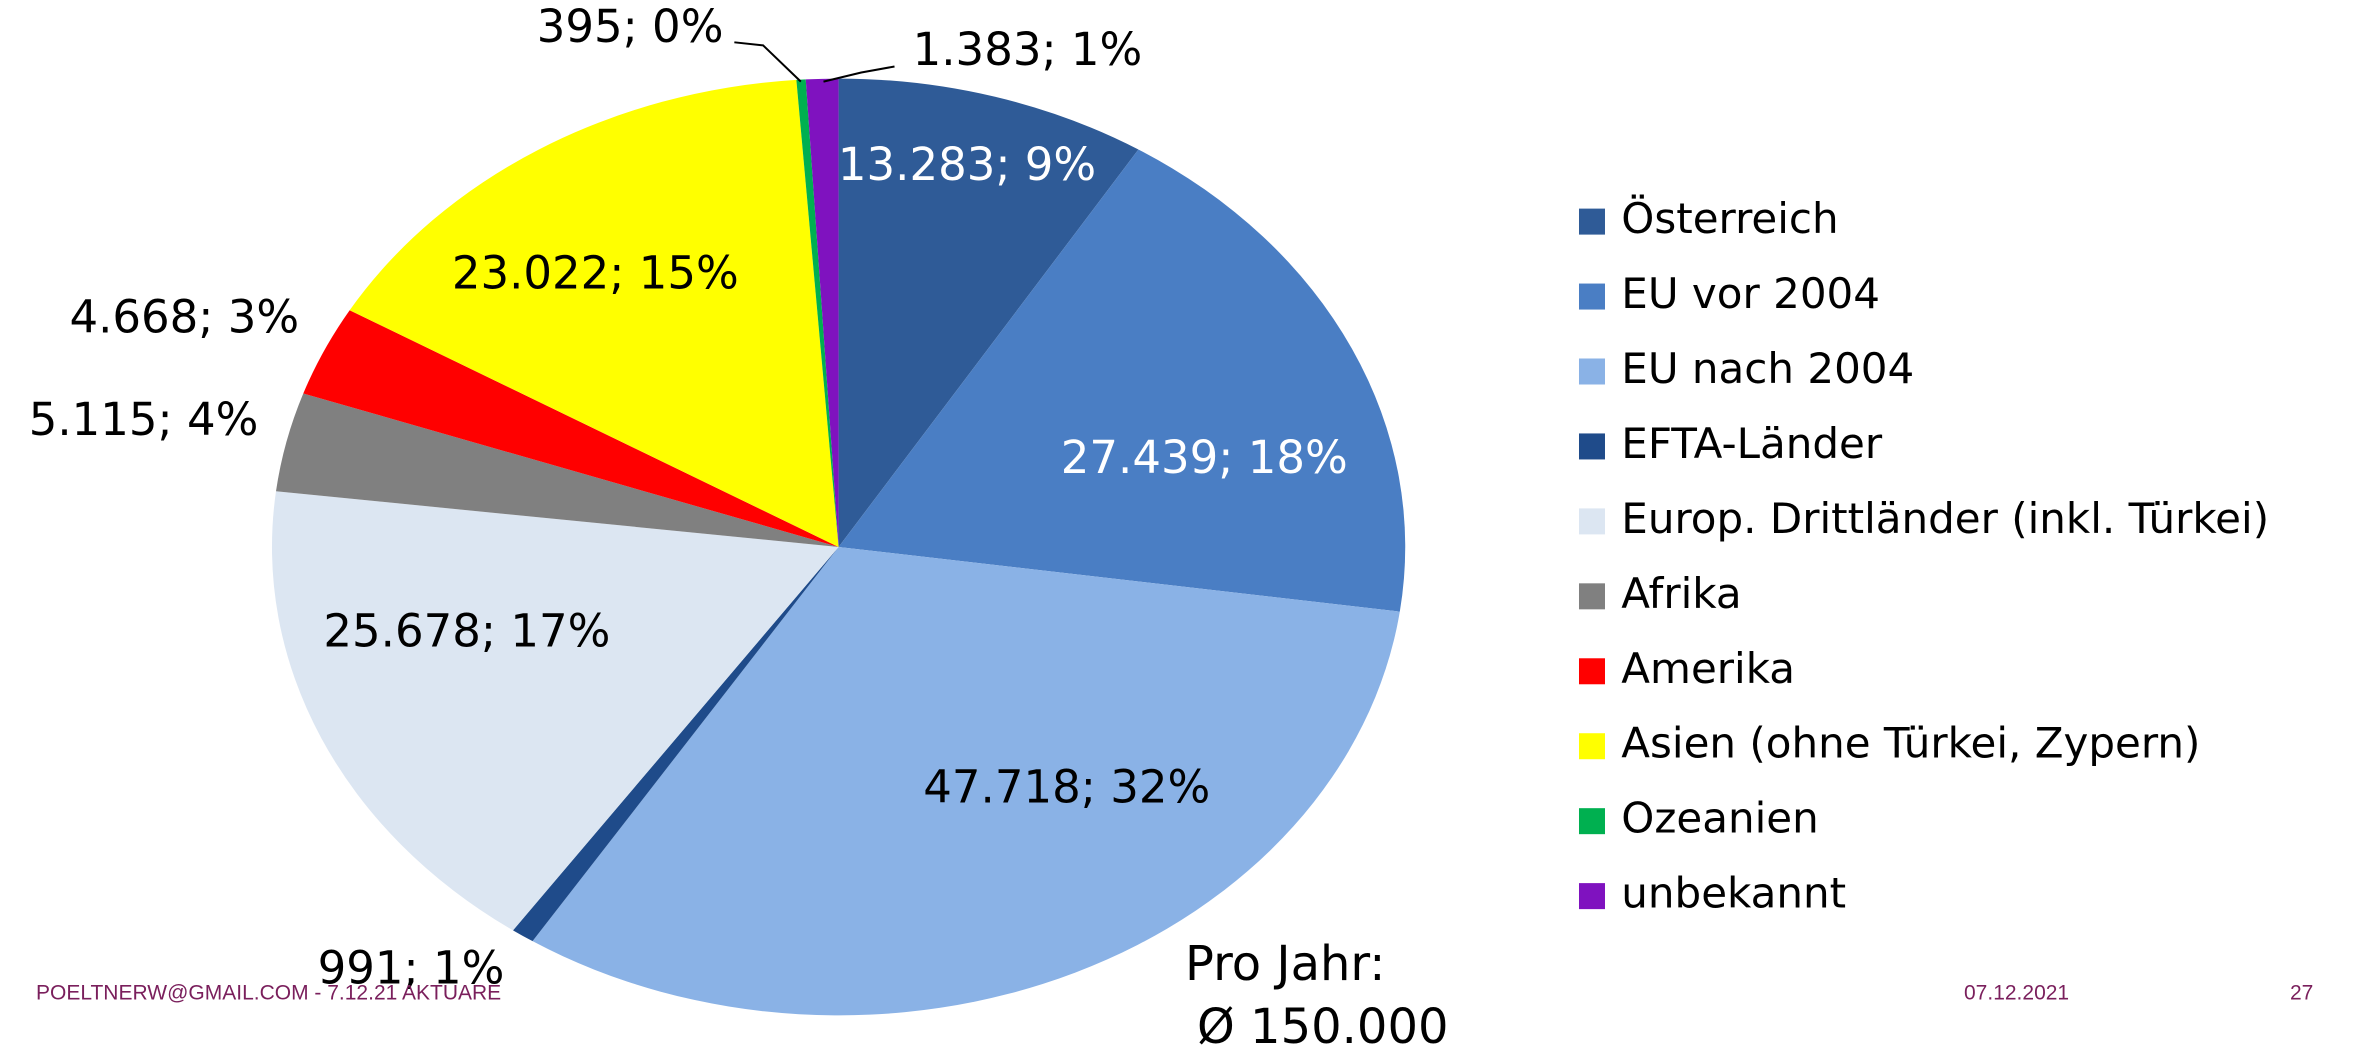 This screenshot has width=2369, height=1054. What do you see at coordinates (630, 26) in the screenshot?
I see `data-label: 395; 0%` at bounding box center [630, 26].